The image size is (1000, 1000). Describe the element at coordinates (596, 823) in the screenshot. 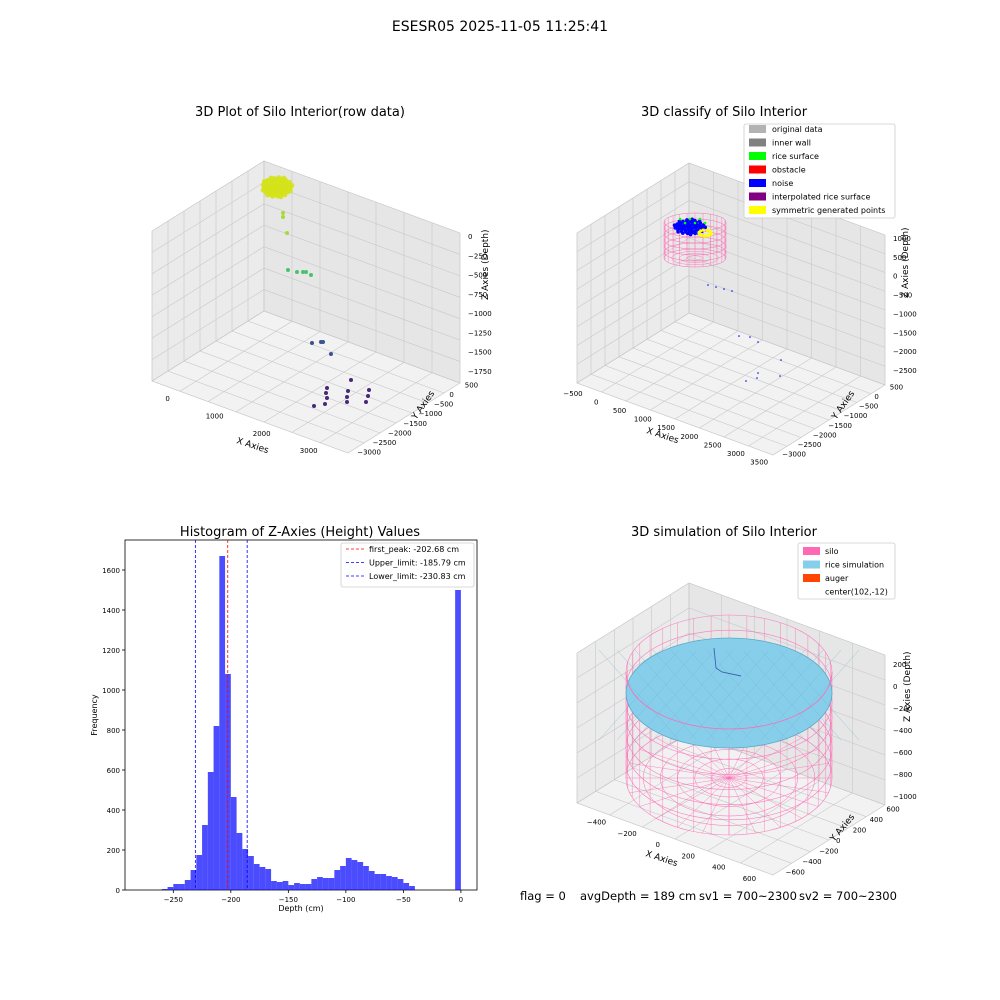

I see `p4-xtick-label: −400` at that location.